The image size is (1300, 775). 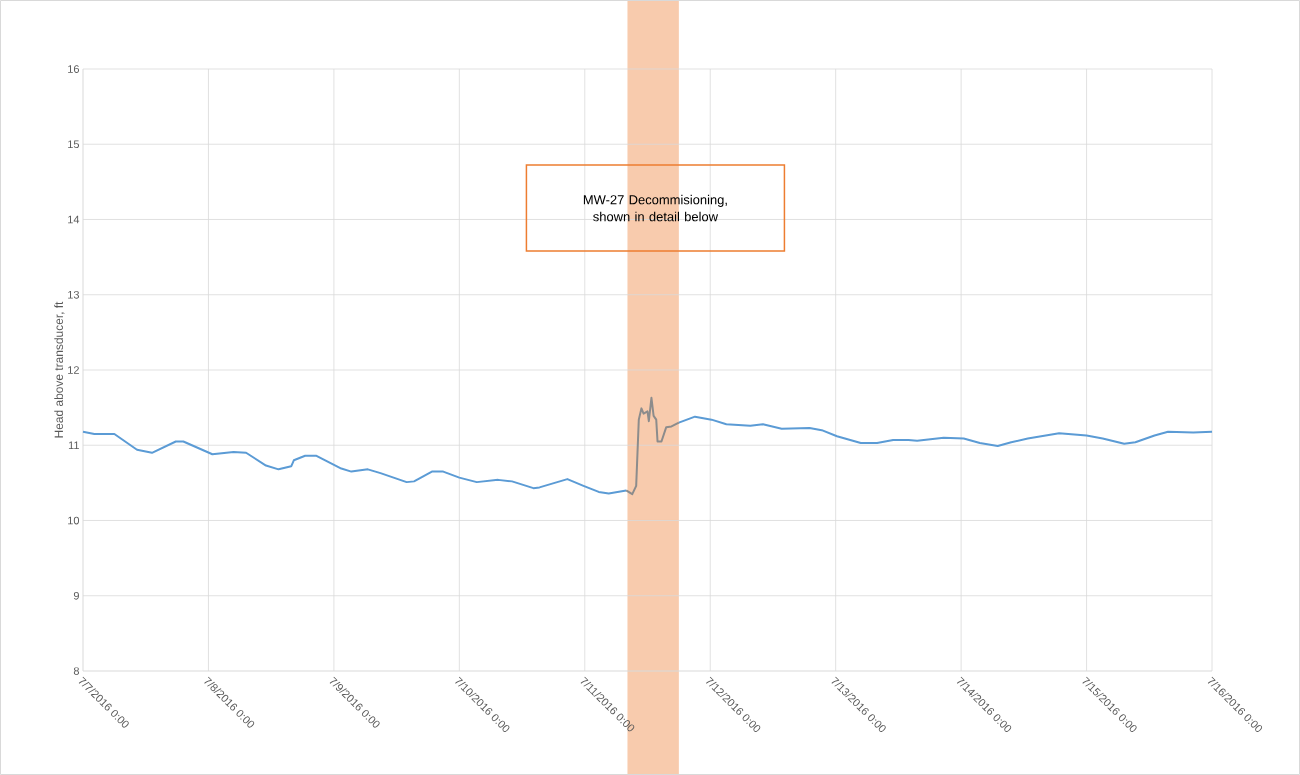 What do you see at coordinates (74, 144) in the screenshot?
I see `y-tick-label: 15` at bounding box center [74, 144].